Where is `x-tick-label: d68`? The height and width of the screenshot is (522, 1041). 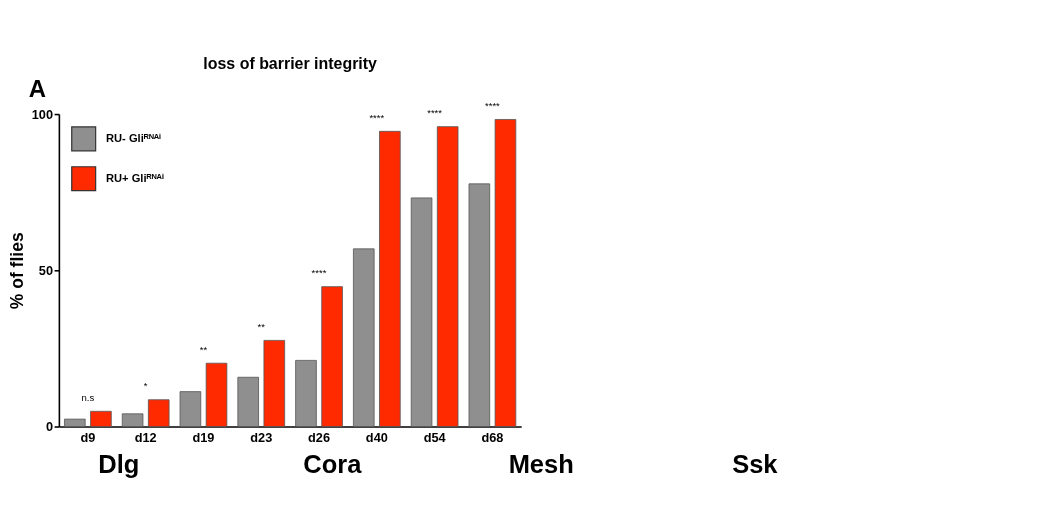 x-tick-label: d68 is located at coordinates (492, 438).